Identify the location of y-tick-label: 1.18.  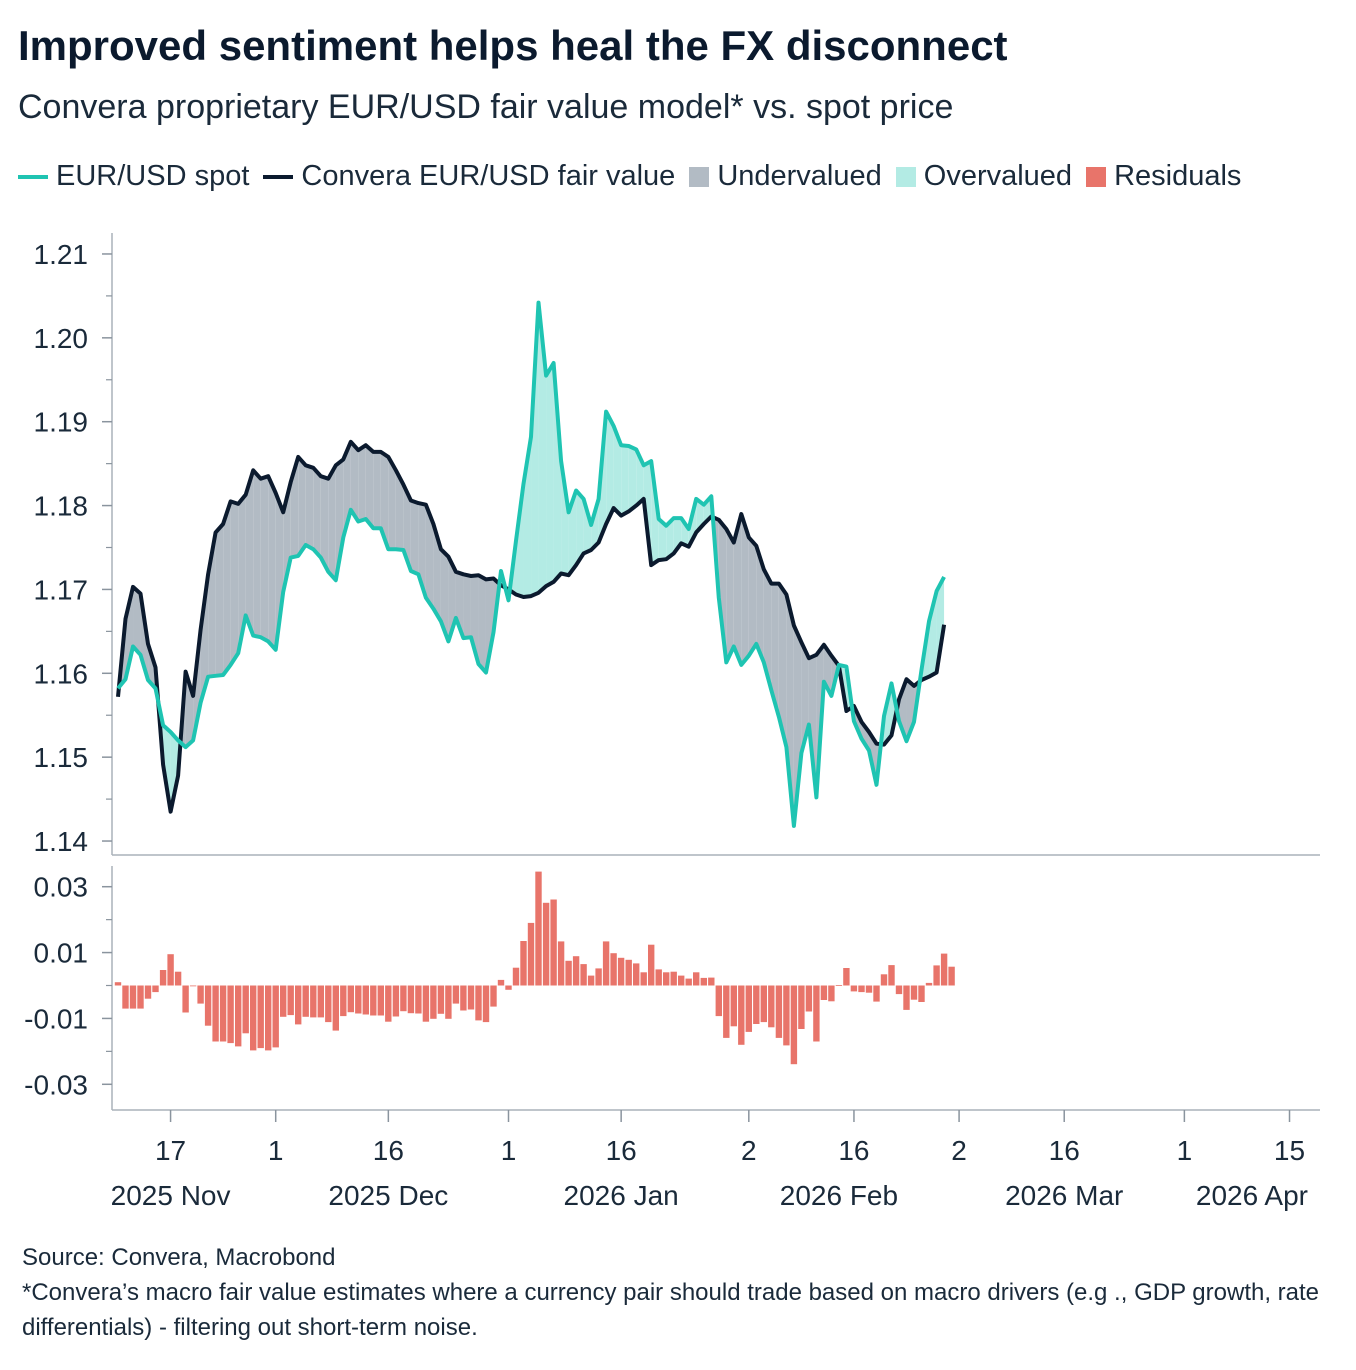
(61, 506).